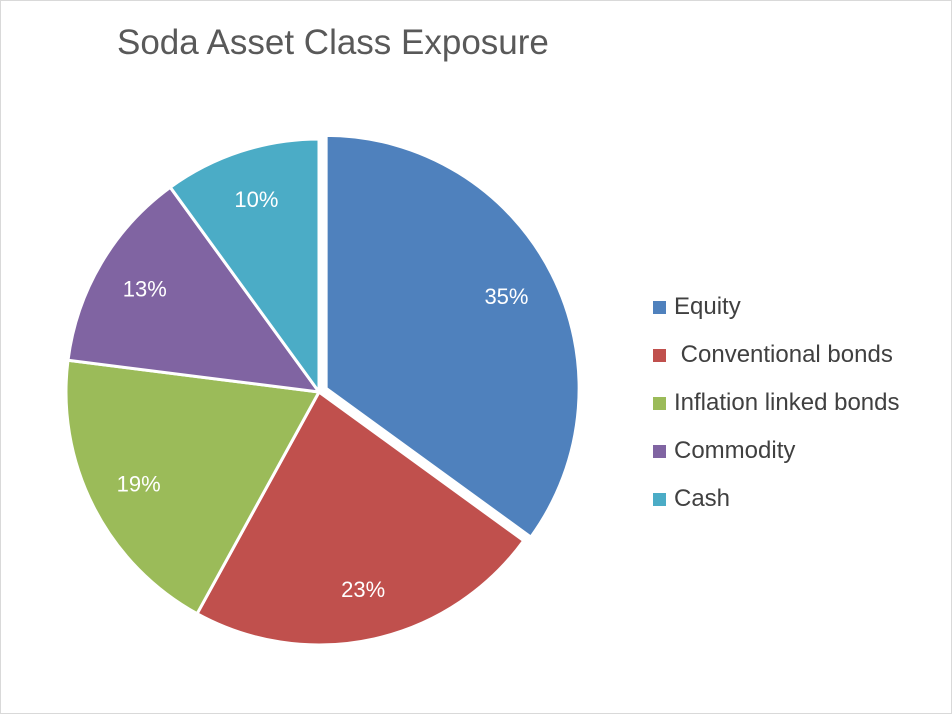 The height and width of the screenshot is (714, 952). I want to click on data-label-conventional-bonds: 23%, so click(363, 589).